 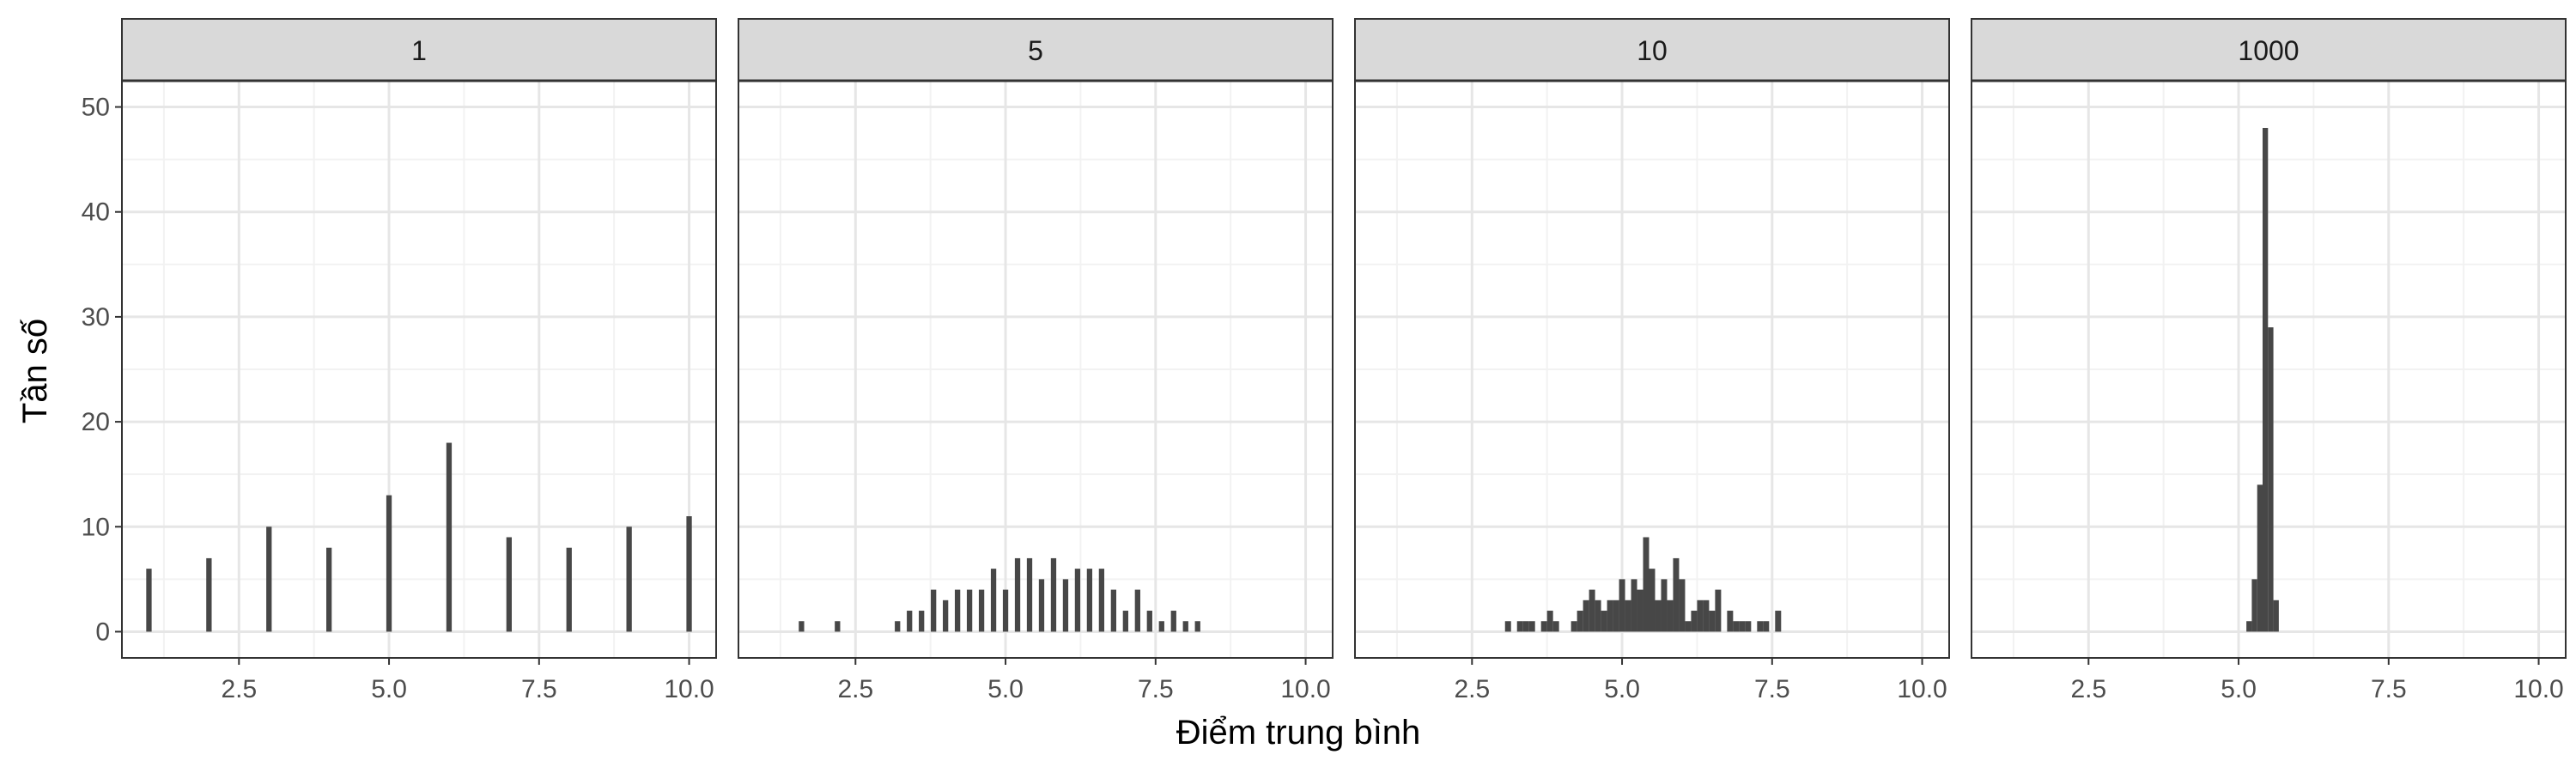 What do you see at coordinates (1298, 733) in the screenshot?
I see `x-axis-title: Điểm trung bình` at bounding box center [1298, 733].